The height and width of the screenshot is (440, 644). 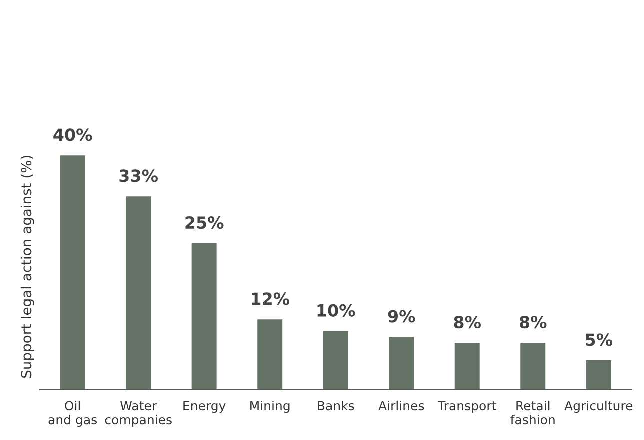 I want to click on x-tick-label: Water companies, so click(x=138, y=414).